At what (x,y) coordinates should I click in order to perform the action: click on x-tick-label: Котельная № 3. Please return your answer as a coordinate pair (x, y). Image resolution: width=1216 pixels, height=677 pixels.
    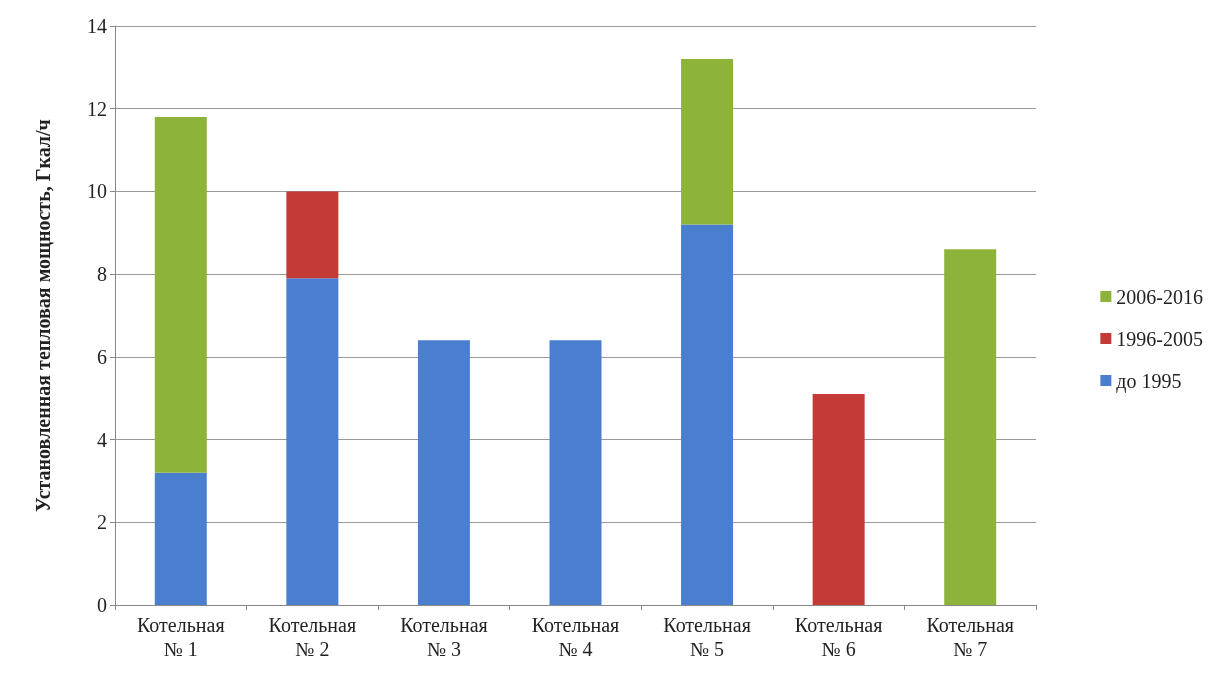
    Looking at the image, I should click on (444, 637).